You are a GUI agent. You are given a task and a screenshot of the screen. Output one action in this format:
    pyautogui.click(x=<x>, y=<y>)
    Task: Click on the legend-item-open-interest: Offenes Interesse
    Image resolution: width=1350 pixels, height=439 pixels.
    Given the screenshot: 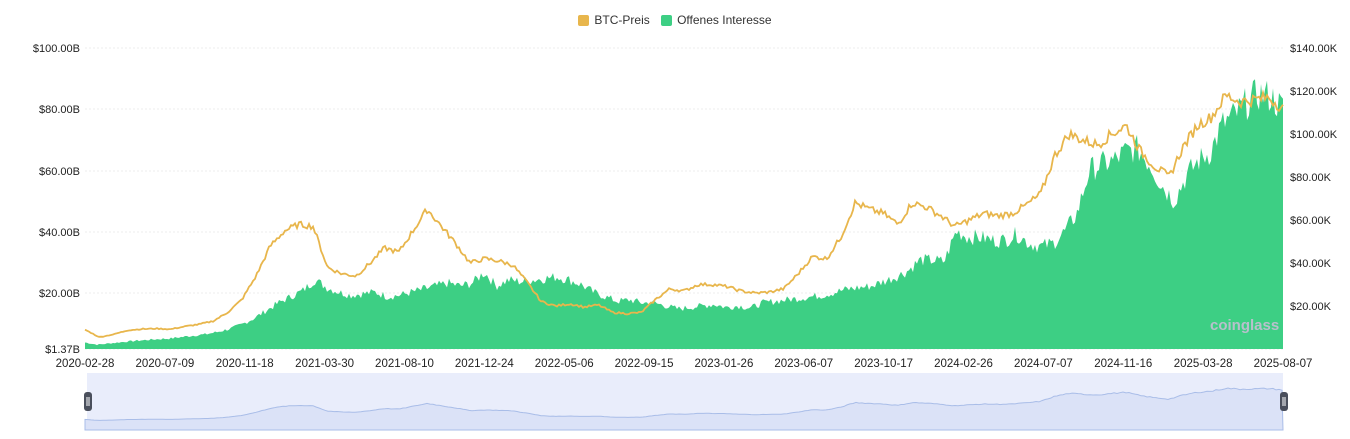 What is the action you would take?
    pyautogui.click(x=716, y=20)
    